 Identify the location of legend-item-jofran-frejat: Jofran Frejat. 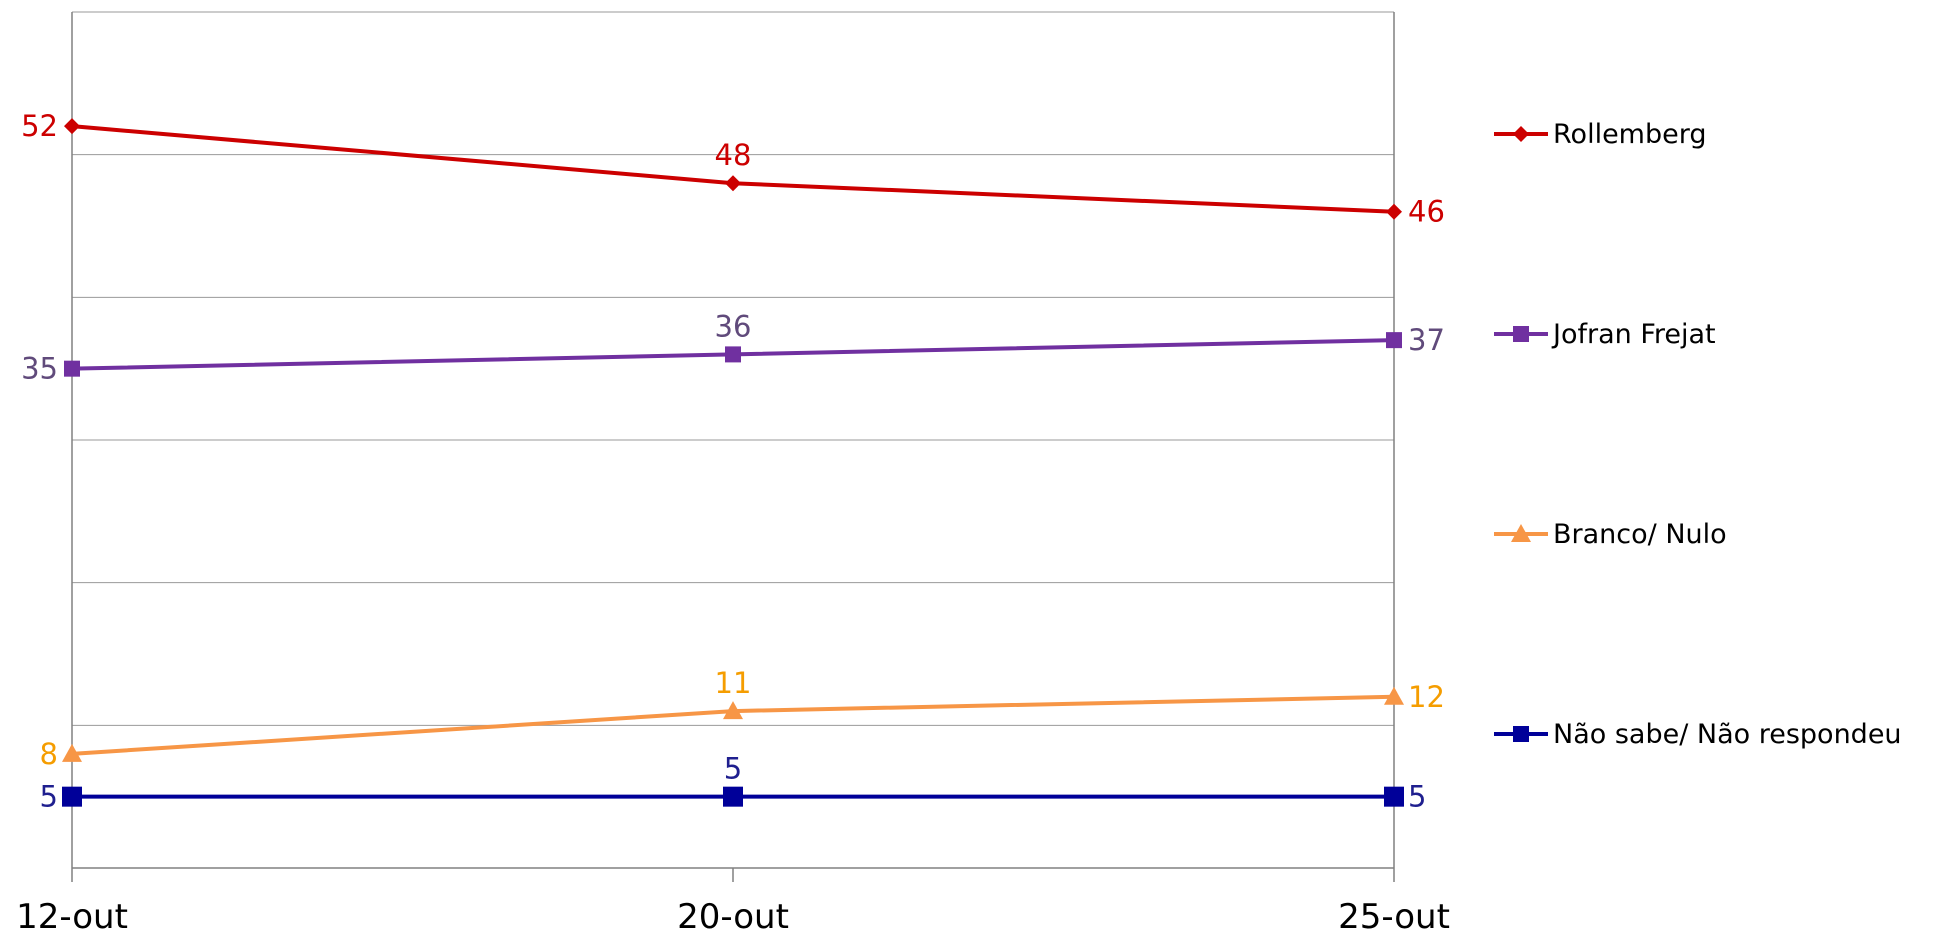
(1605, 334).